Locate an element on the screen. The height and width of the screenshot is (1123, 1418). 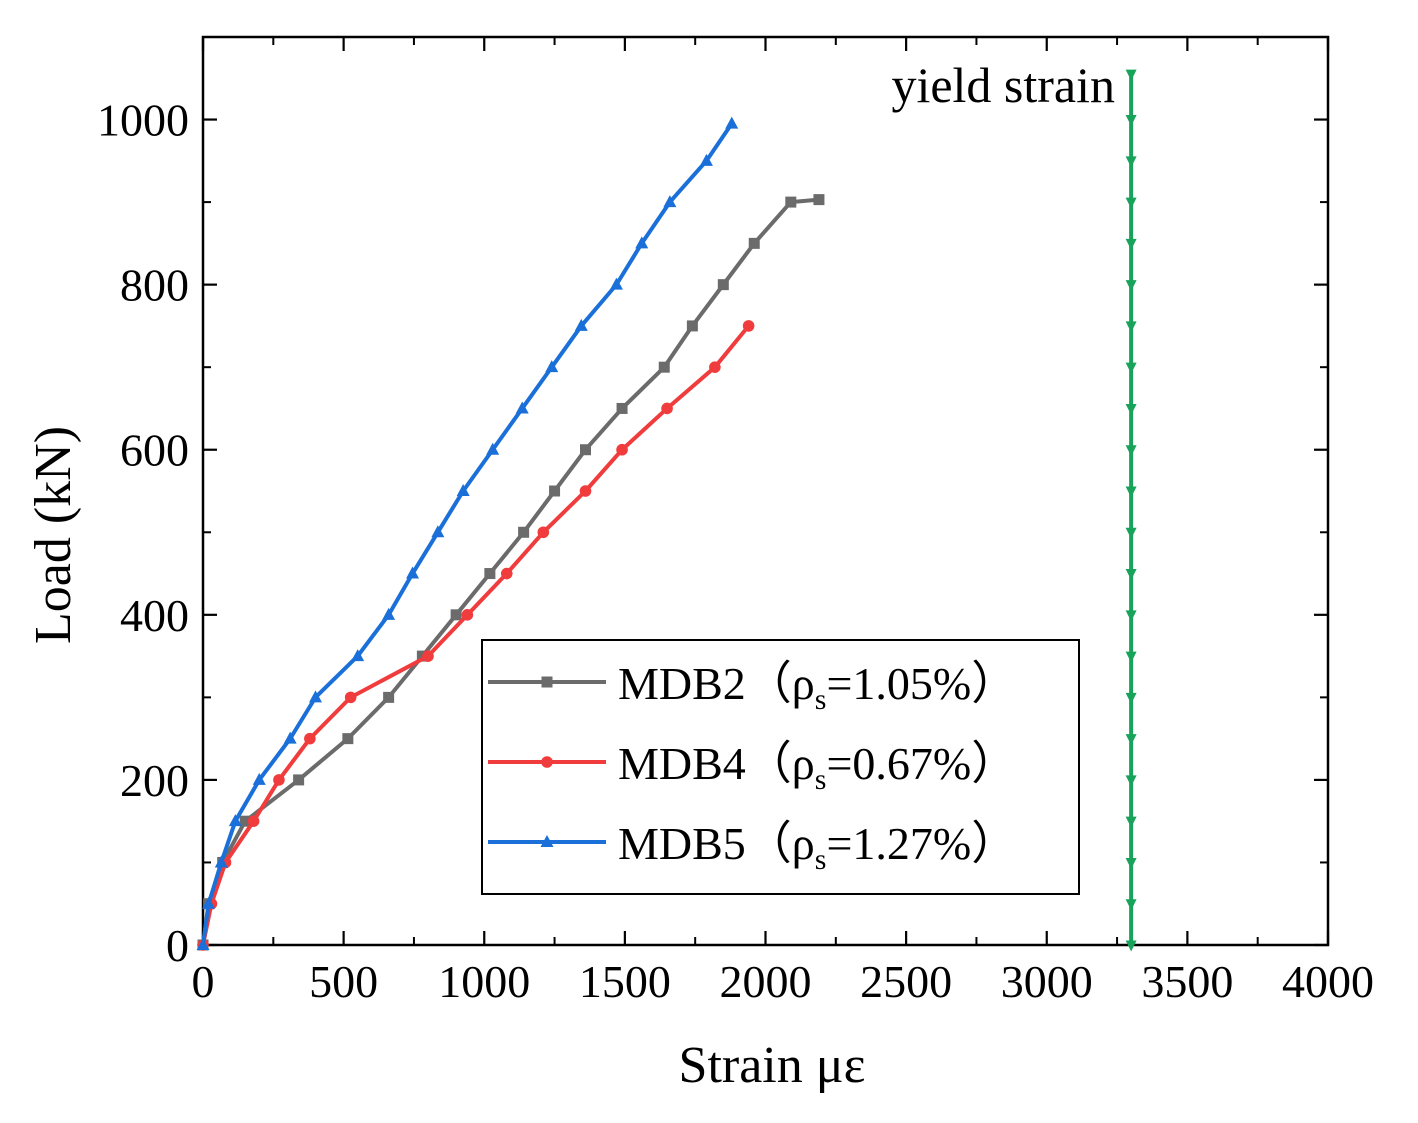
x-tick-label: 2500 is located at coordinates (906, 981).